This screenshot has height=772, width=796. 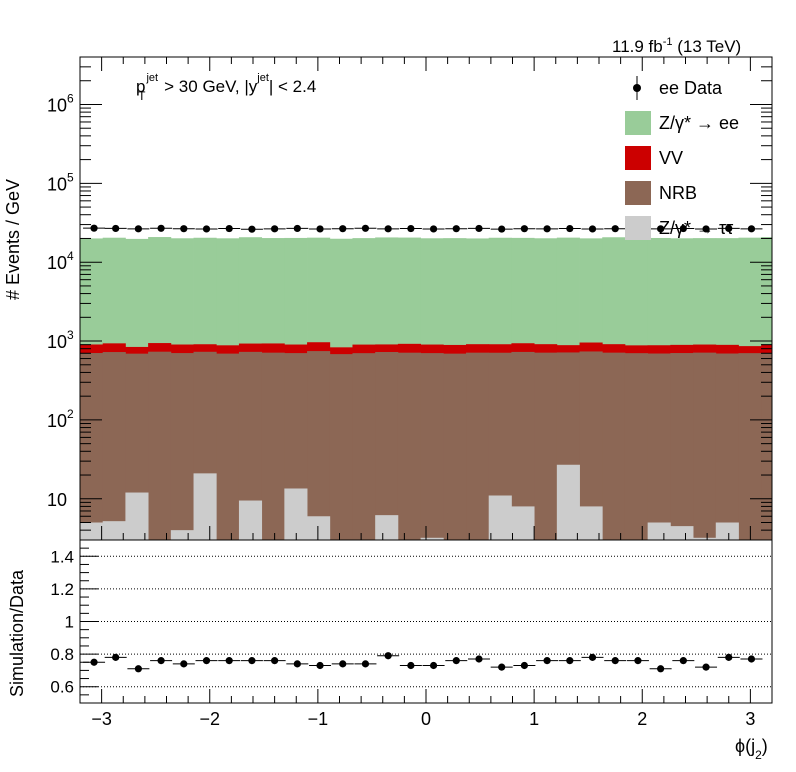 What do you see at coordinates (699, 123) in the screenshot?
I see `legend-label: Z/γ* → ee` at bounding box center [699, 123].